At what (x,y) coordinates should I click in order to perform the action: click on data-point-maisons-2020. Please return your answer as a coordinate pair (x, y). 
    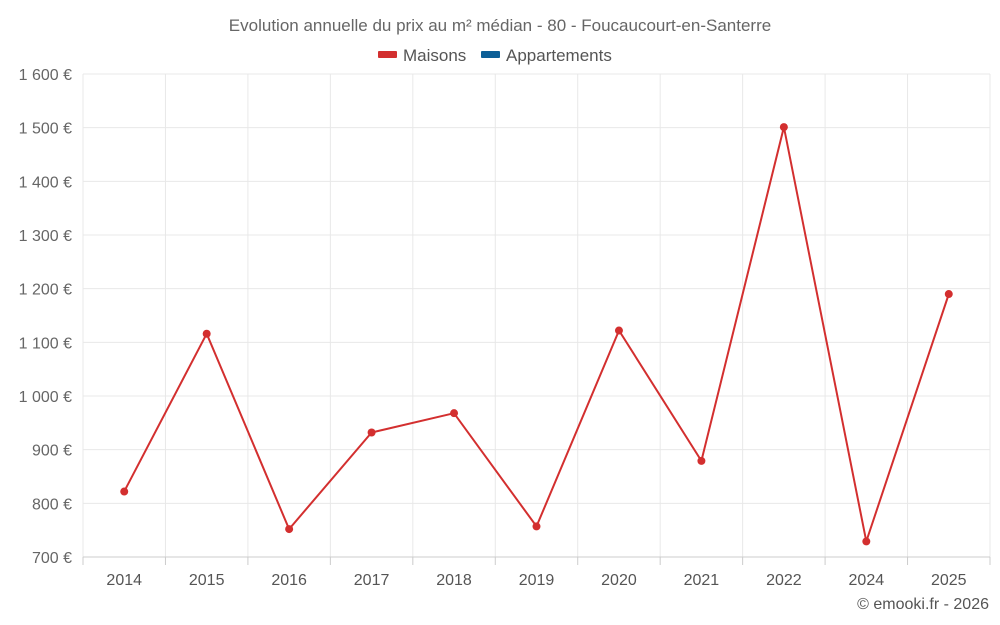
    Looking at the image, I should click on (618, 330).